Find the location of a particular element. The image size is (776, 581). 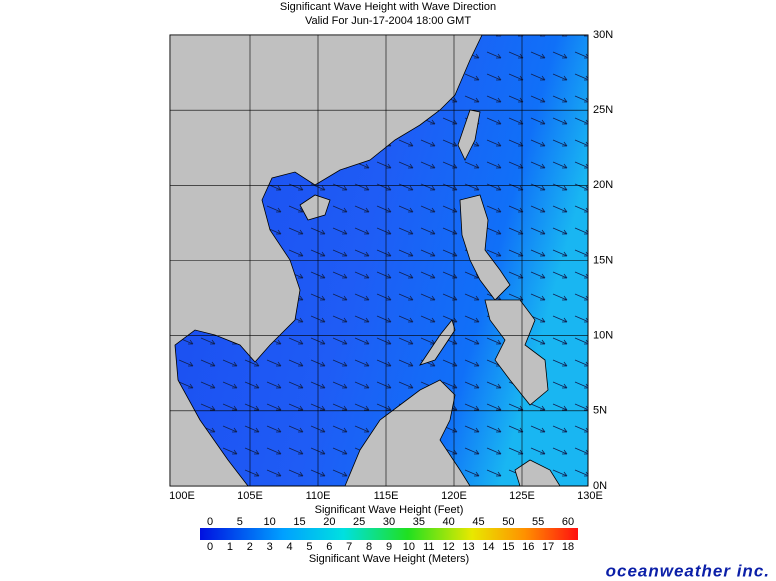

feet-ticks: 30 is located at coordinates (389, 522).